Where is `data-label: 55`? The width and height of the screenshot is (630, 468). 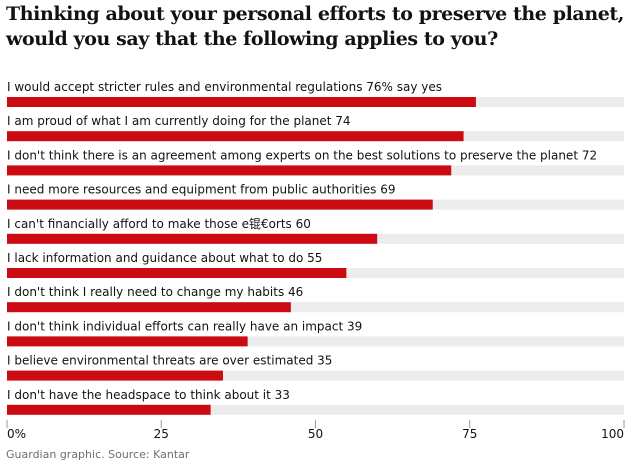 data-label: 55 is located at coordinates (312, 258).